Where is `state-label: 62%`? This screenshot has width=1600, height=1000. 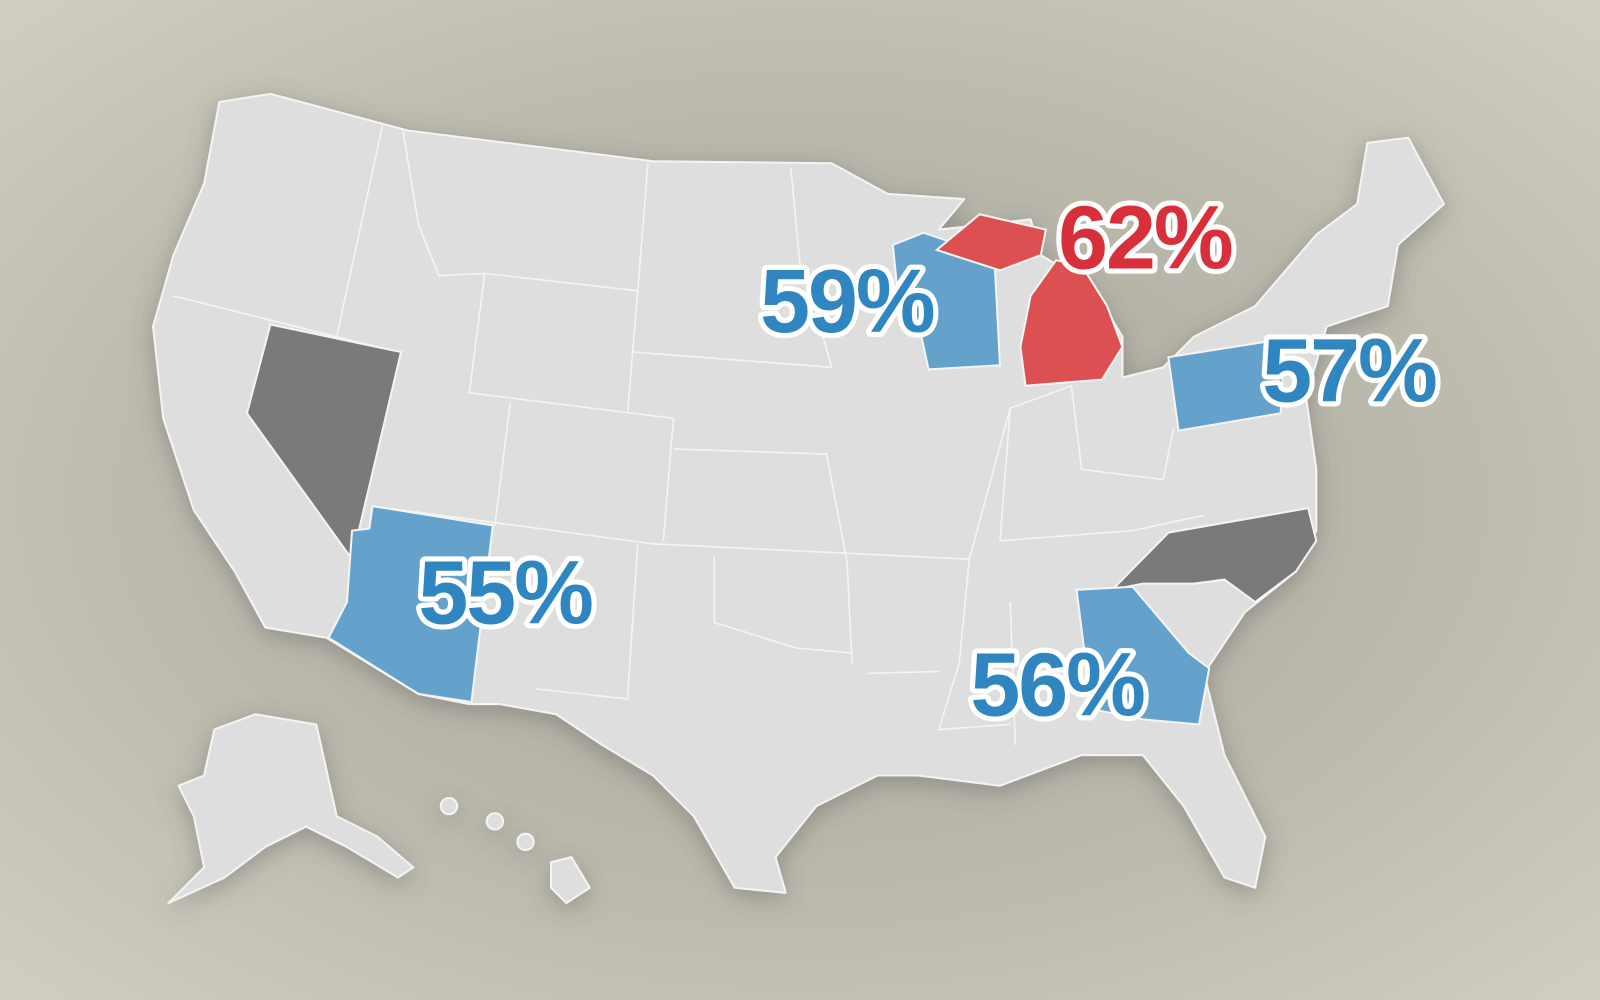 state-label: 62% is located at coordinates (1145, 239).